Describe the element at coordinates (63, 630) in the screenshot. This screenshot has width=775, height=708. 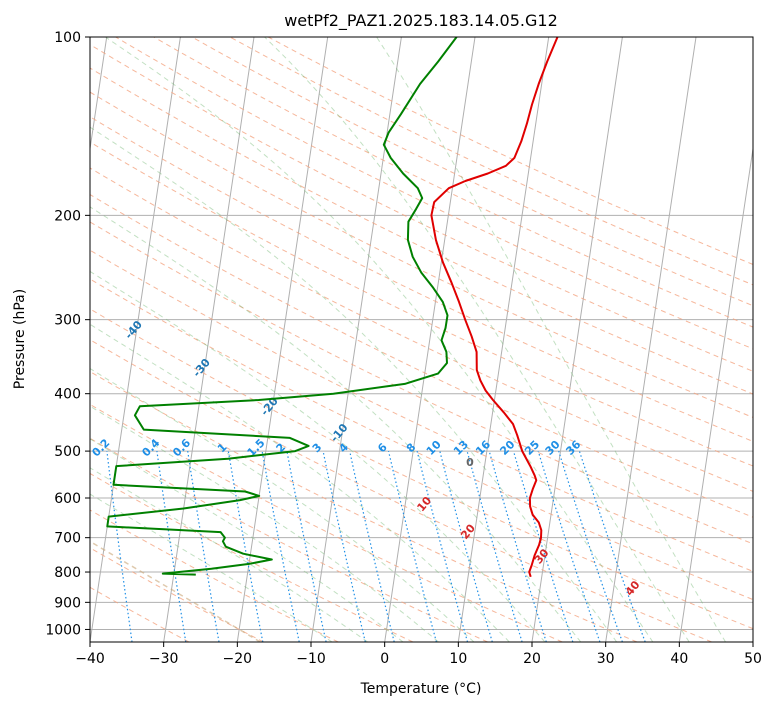
I see `y-tick-label: 1000` at that location.